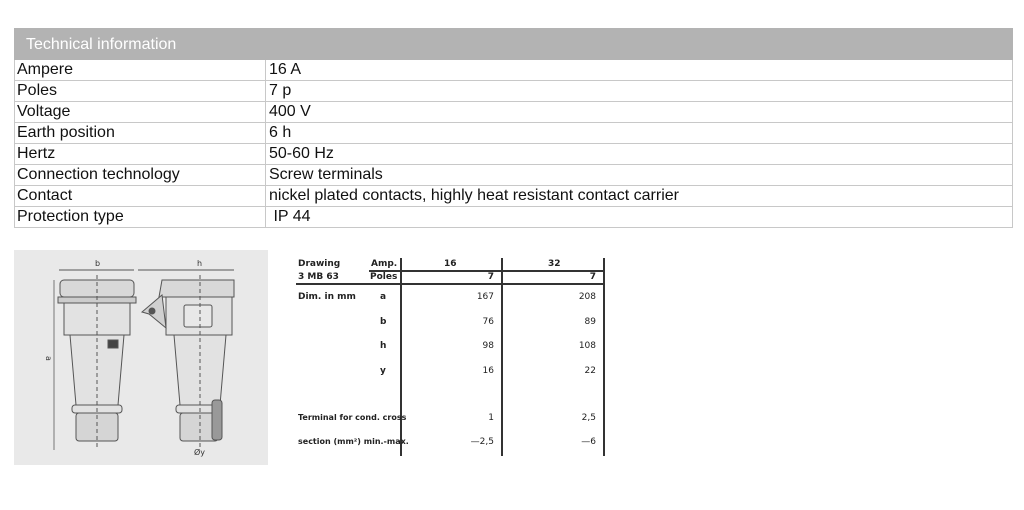 Image resolution: width=1024 pixels, height=510 pixels. Describe the element at coordinates (140, 196) in the screenshot. I see `row-label: Contact` at that location.